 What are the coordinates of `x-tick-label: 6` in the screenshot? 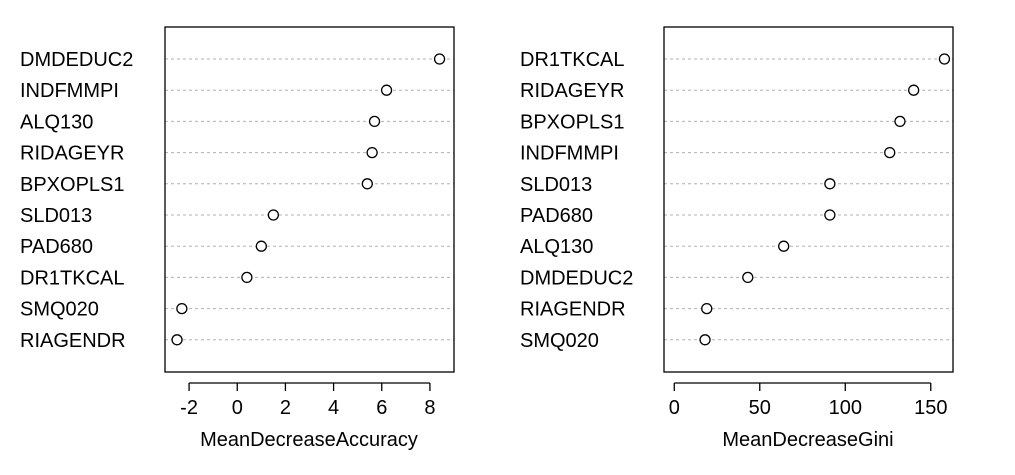 It's located at (381, 408).